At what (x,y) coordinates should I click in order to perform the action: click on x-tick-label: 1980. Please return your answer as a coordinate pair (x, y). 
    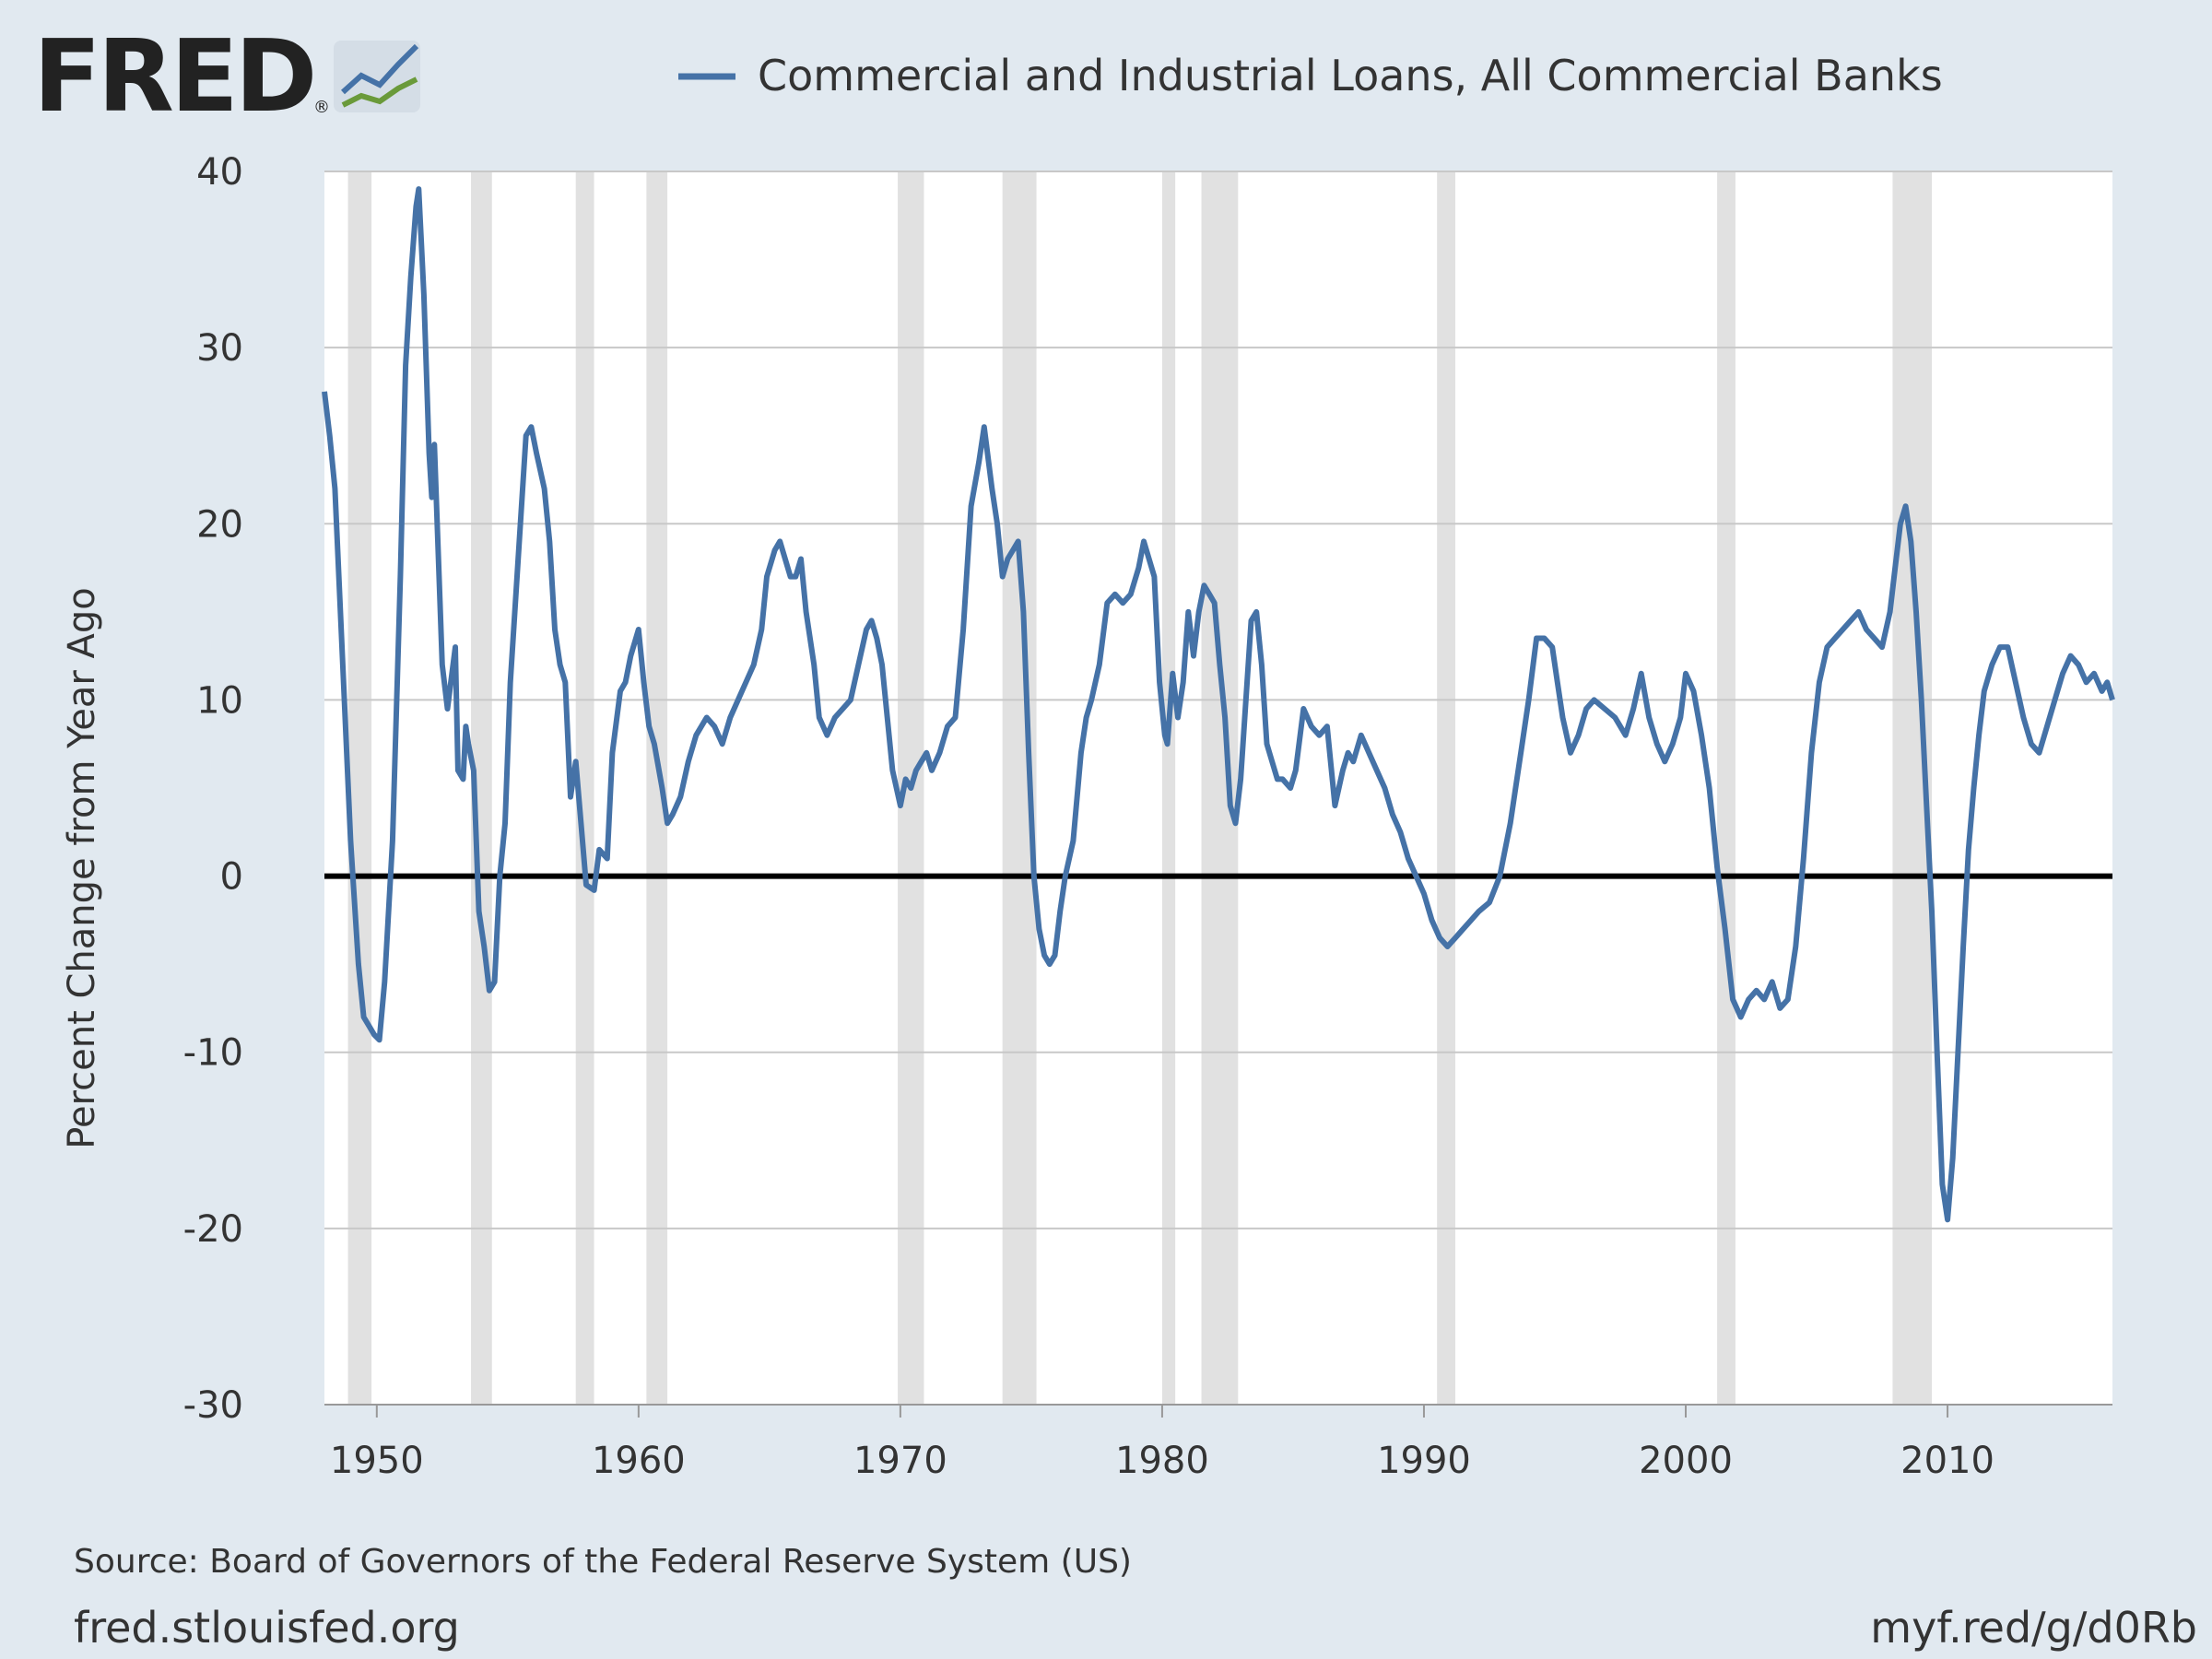
    Looking at the image, I should click on (1162, 1461).